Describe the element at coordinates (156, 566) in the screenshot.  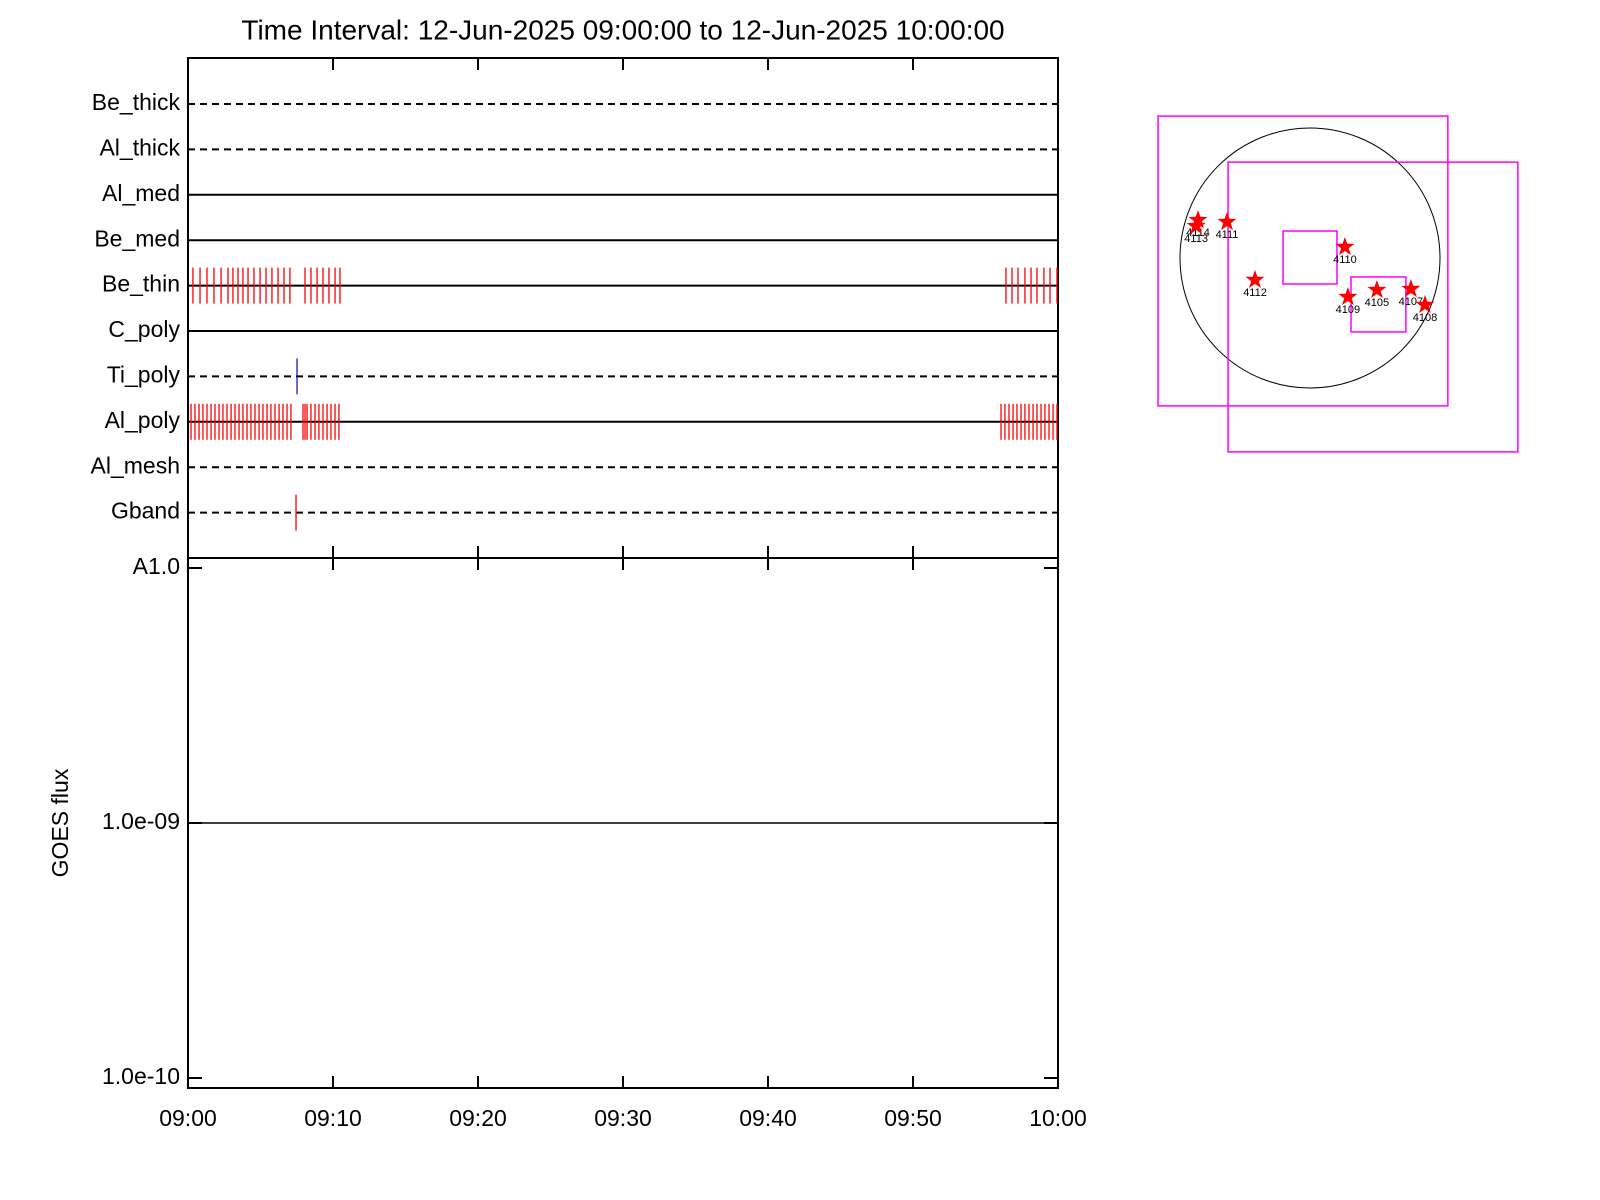
I see `y-tick-label: A1.0` at that location.